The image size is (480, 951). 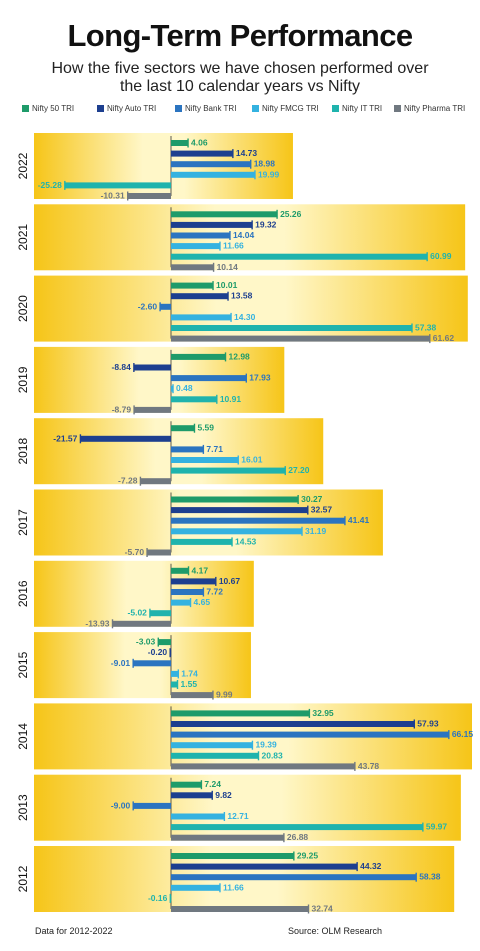 What do you see at coordinates (199, 143) in the screenshot?
I see `data-label: 4.06` at bounding box center [199, 143].